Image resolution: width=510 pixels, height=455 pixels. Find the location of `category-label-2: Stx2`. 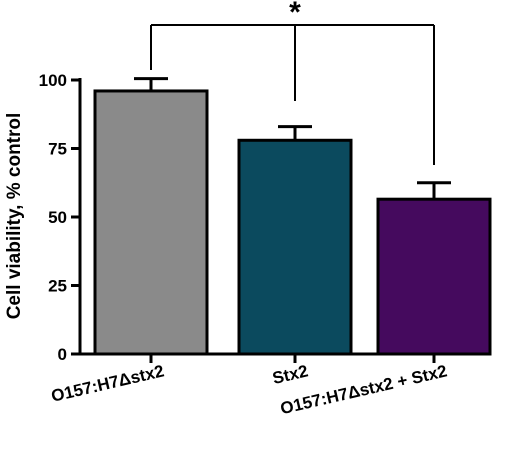

category-label-2: Stx2 is located at coordinates (290, 374).